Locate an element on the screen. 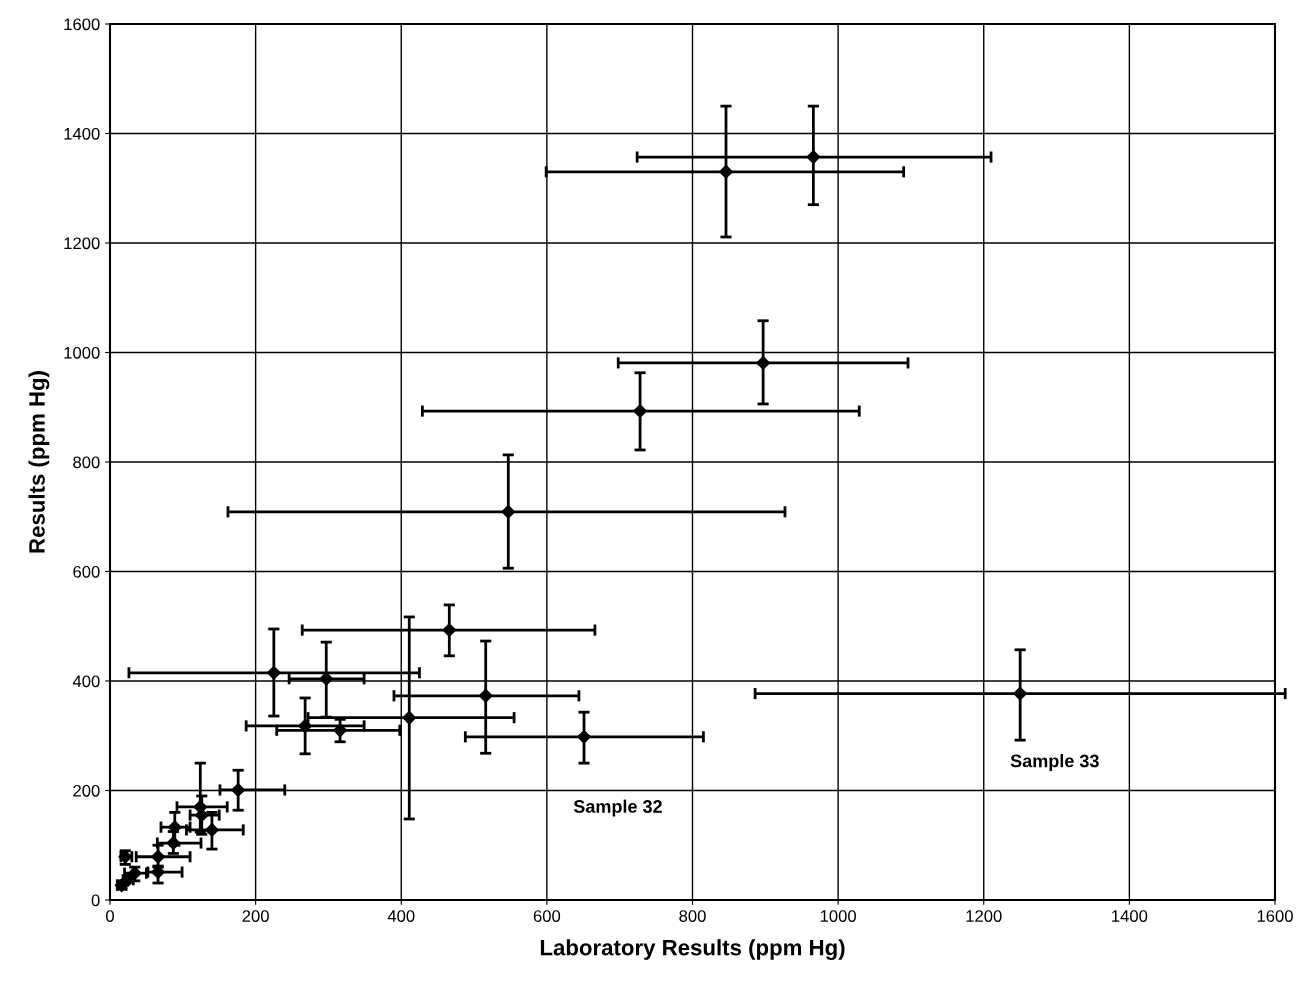  y-tick-label: 1600 is located at coordinates (82, 24).